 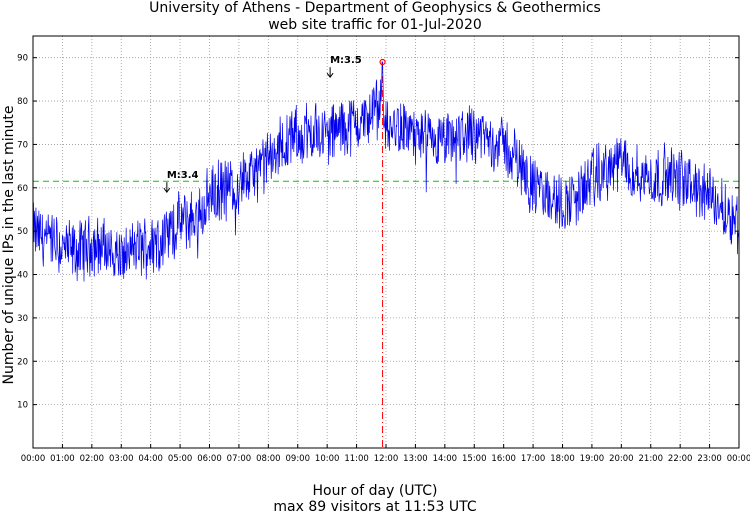 I want to click on y-tick-label: 40, so click(x=22, y=276).